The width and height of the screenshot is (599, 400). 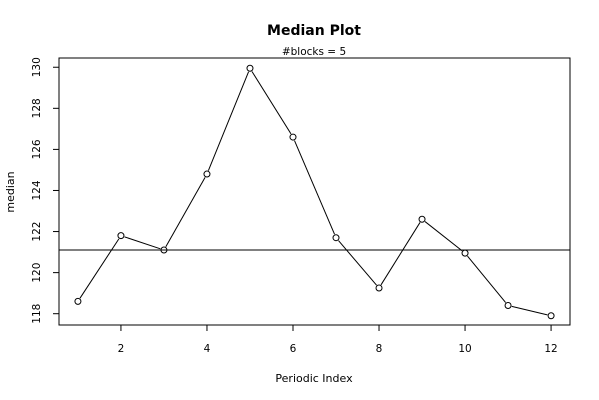 What do you see at coordinates (314, 52) in the screenshot?
I see `chart-subtitle: #blocks = 5` at bounding box center [314, 52].